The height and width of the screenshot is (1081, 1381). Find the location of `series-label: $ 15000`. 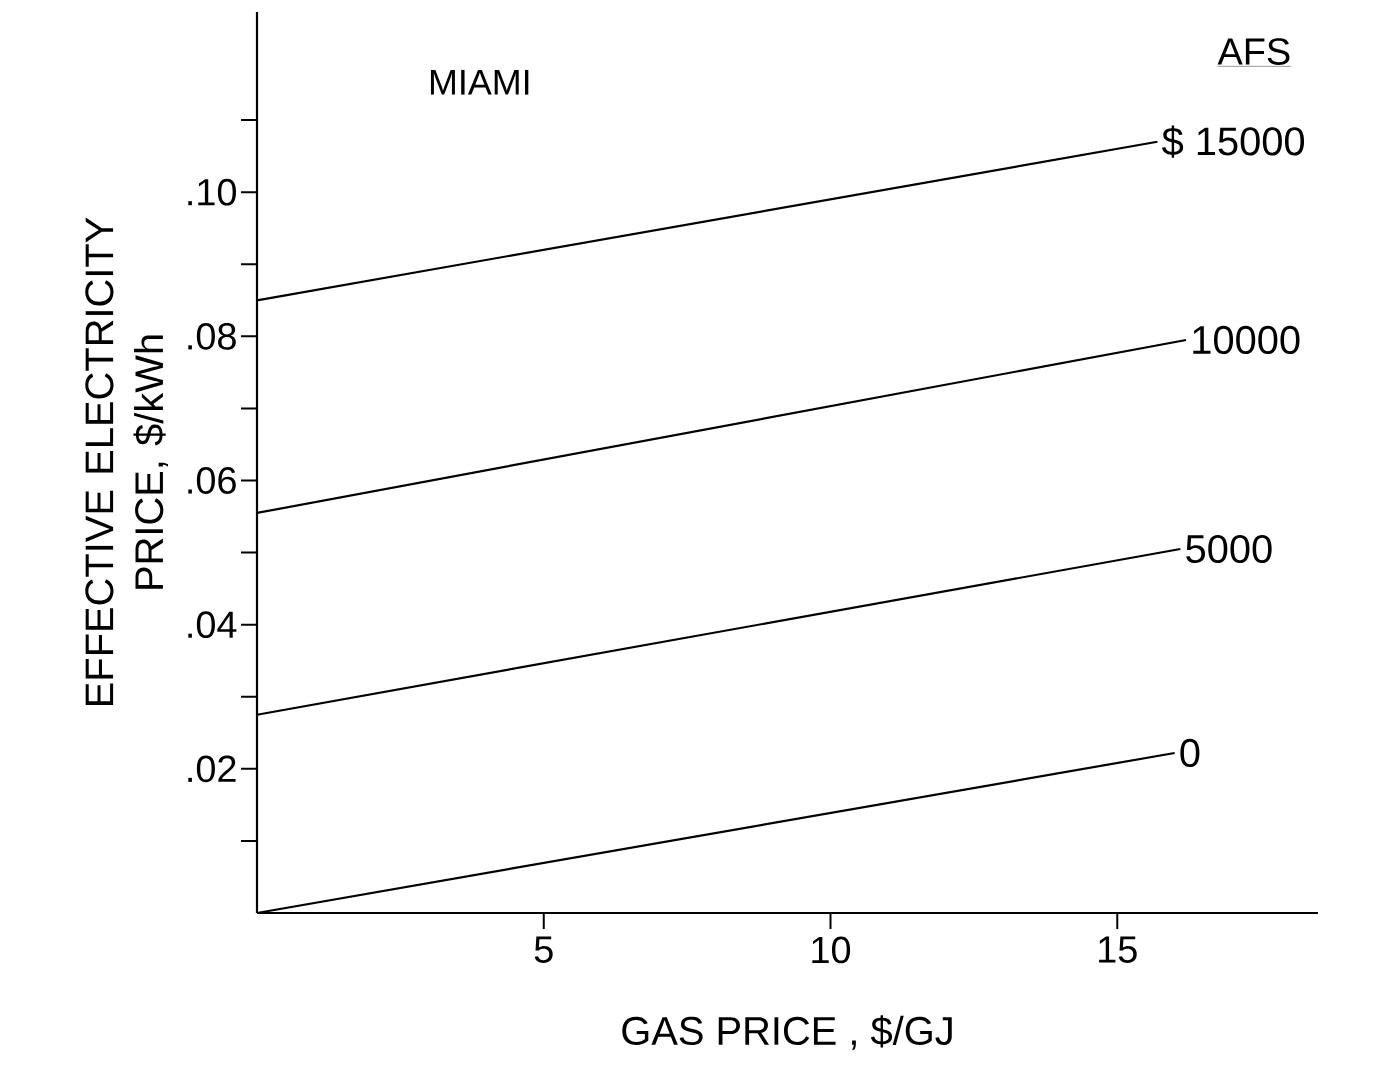

series-label: $ 15000 is located at coordinates (1233, 141).